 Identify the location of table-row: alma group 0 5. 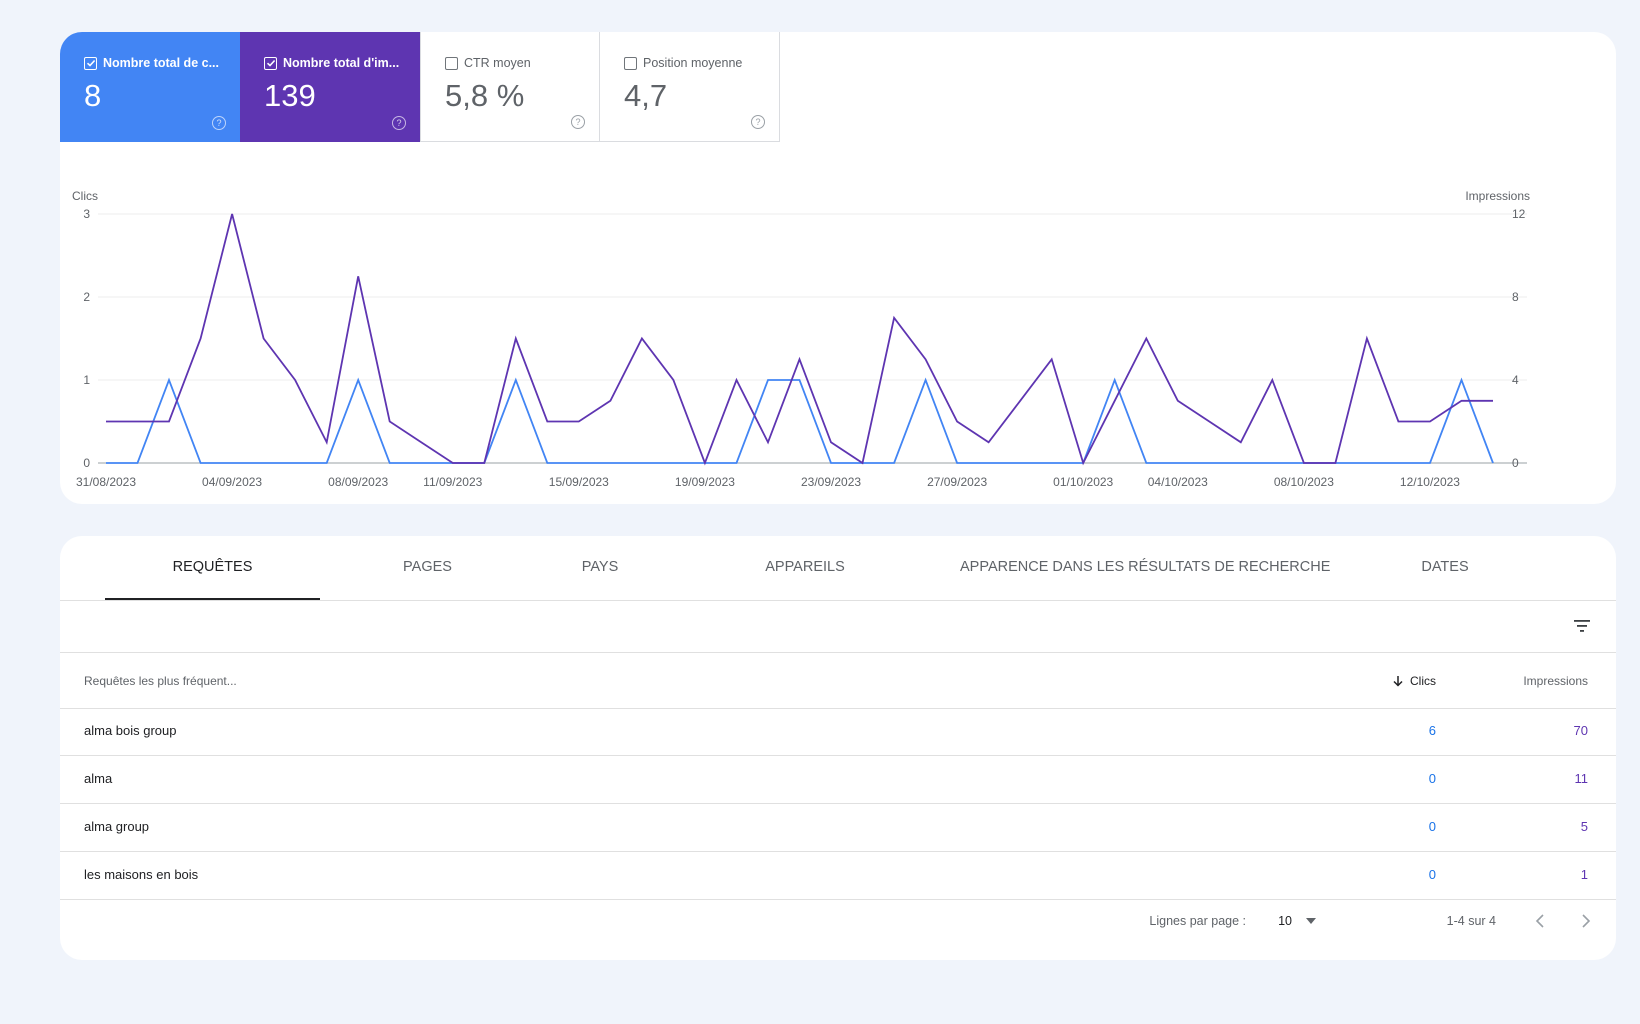
(838, 828).